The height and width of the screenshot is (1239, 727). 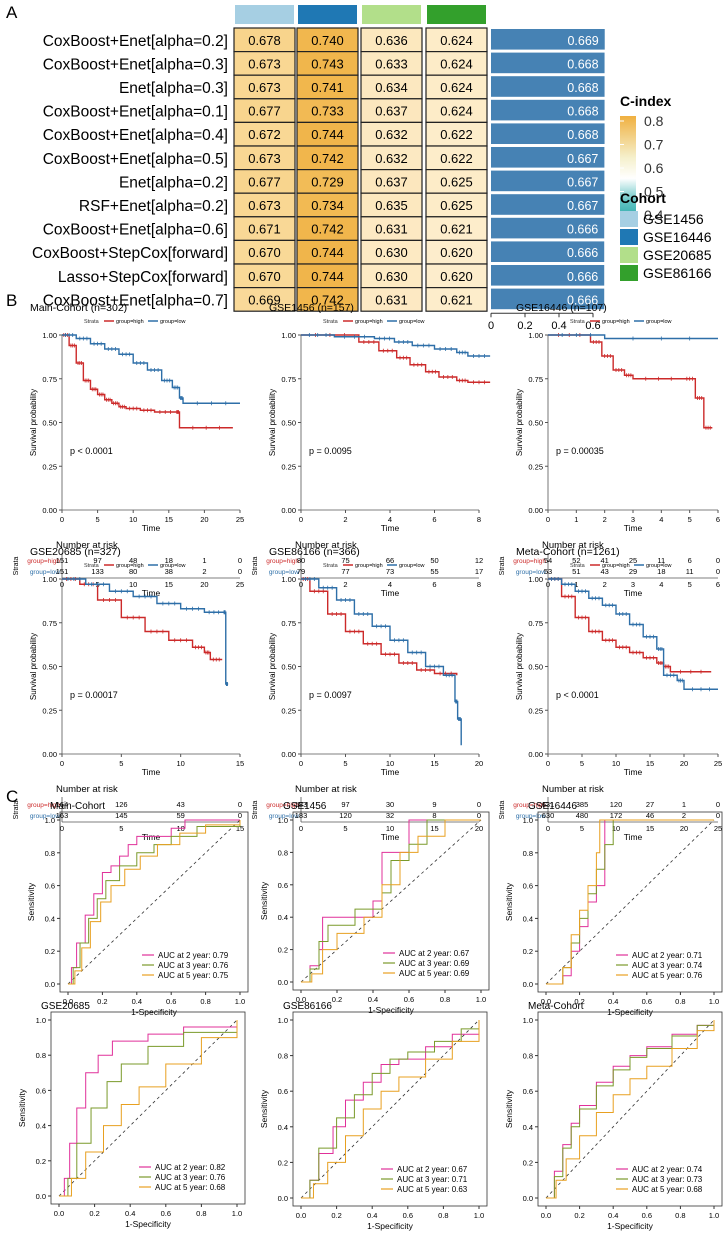 What do you see at coordinates (190, 1187) in the screenshot?
I see `roc-legend-label: AUC at 5 year: 0.68` at bounding box center [190, 1187].